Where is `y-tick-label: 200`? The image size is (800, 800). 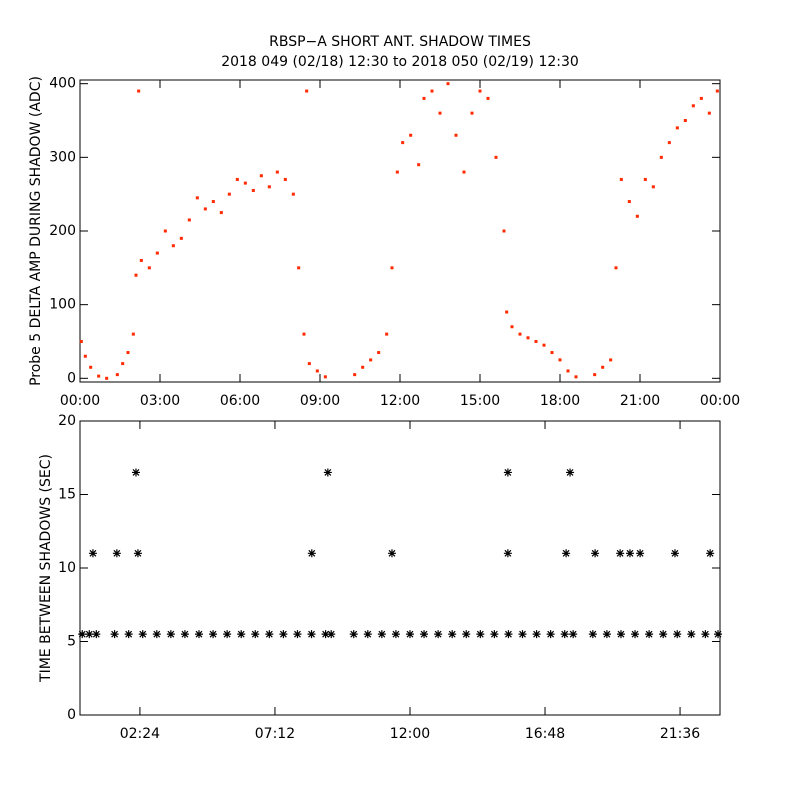
y-tick-label: 200 is located at coordinates (62, 231).